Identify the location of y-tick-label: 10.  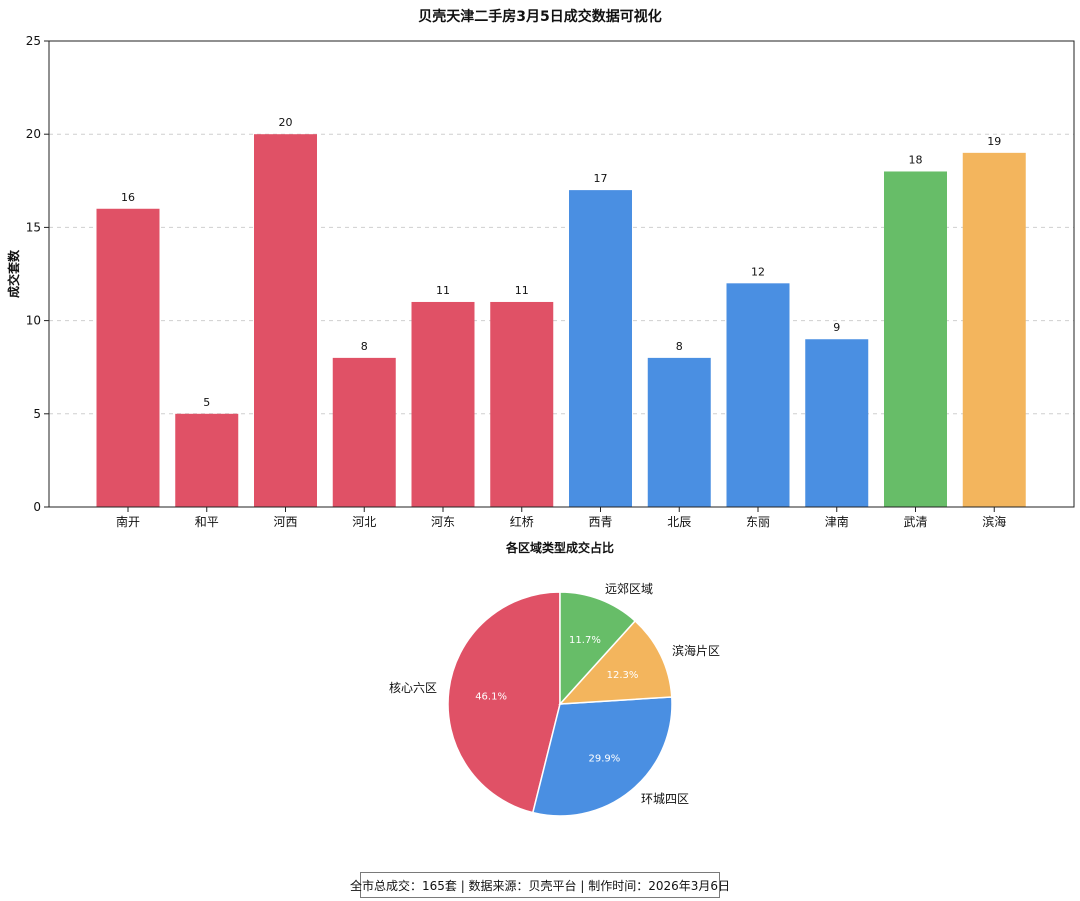
(33, 321).